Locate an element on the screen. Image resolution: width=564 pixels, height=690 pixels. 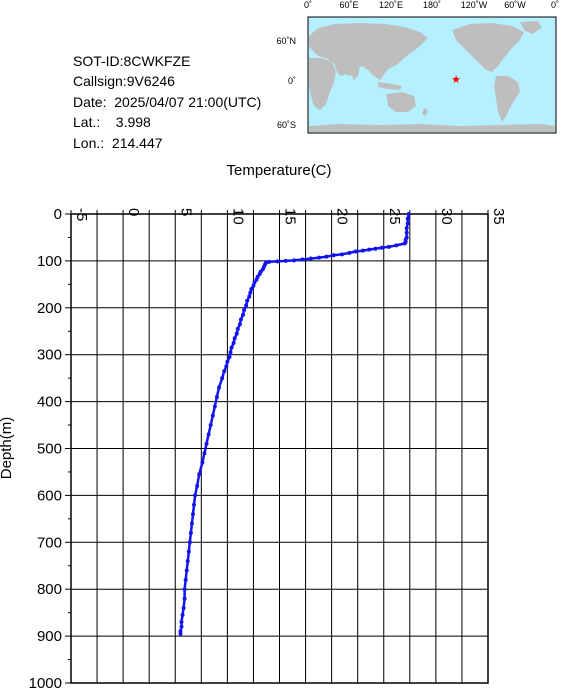
sot-id-label: SOT-ID:8CWKFZE is located at coordinates (132, 61).